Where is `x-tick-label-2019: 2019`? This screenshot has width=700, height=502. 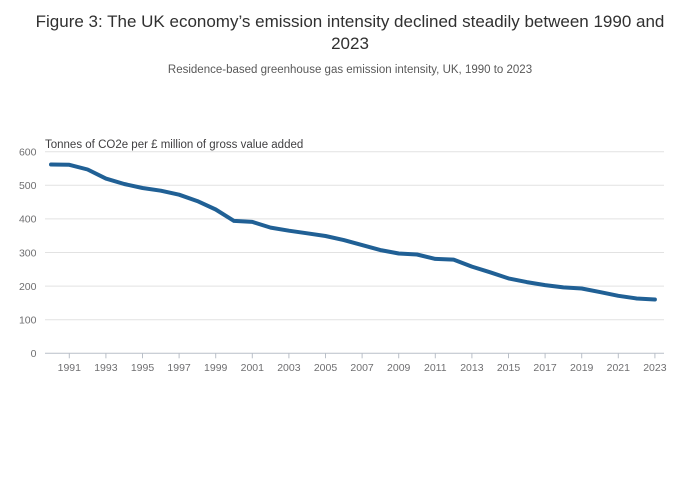 x-tick-label-2019: 2019 is located at coordinates (582, 368).